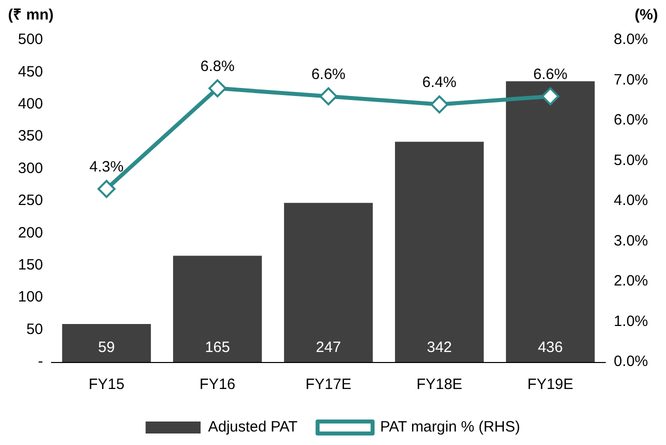 The height and width of the screenshot is (445, 666). I want to click on y-tick-label: 500, so click(31, 39).